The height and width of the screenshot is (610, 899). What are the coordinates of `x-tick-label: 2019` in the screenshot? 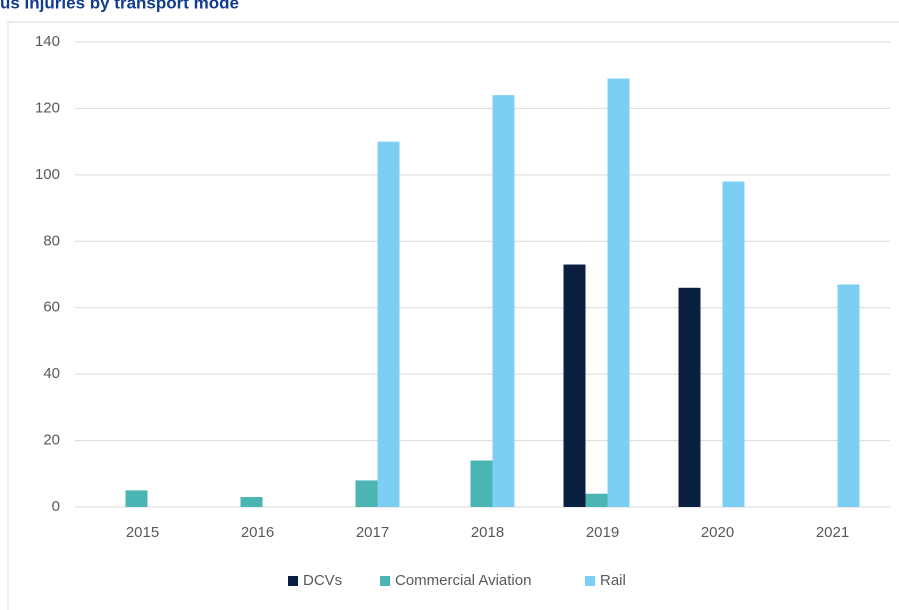 It's located at (602, 532).